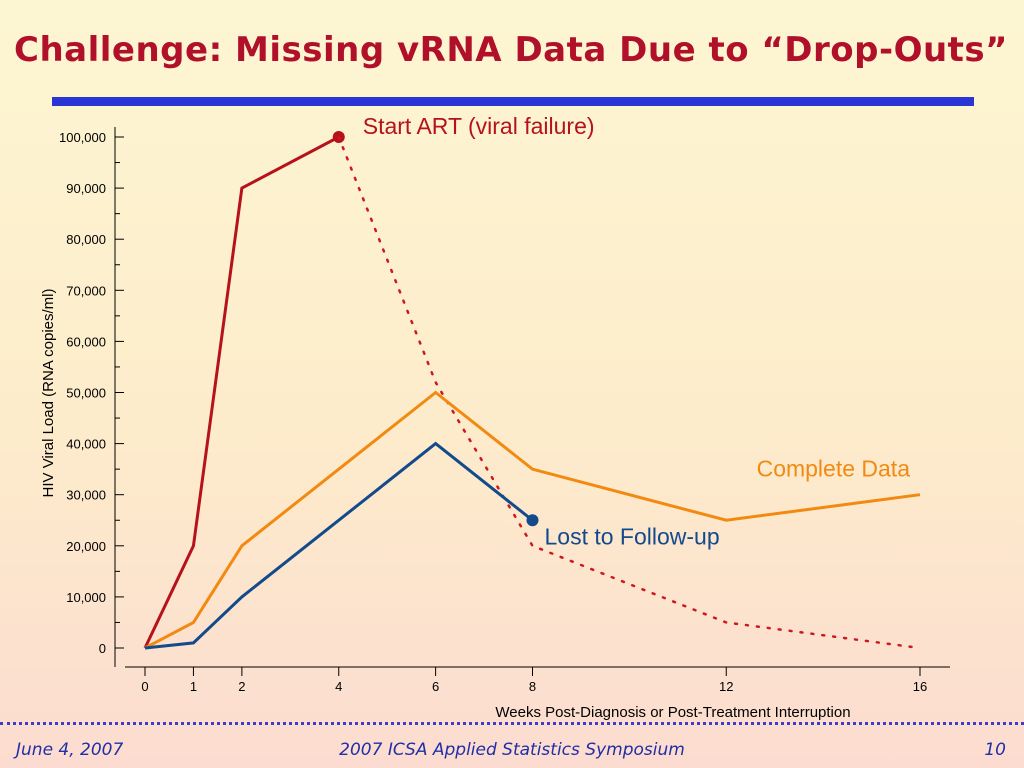 The height and width of the screenshot is (768, 1024). What do you see at coordinates (86, 495) in the screenshot?
I see `y-tick-label: 30,000` at bounding box center [86, 495].